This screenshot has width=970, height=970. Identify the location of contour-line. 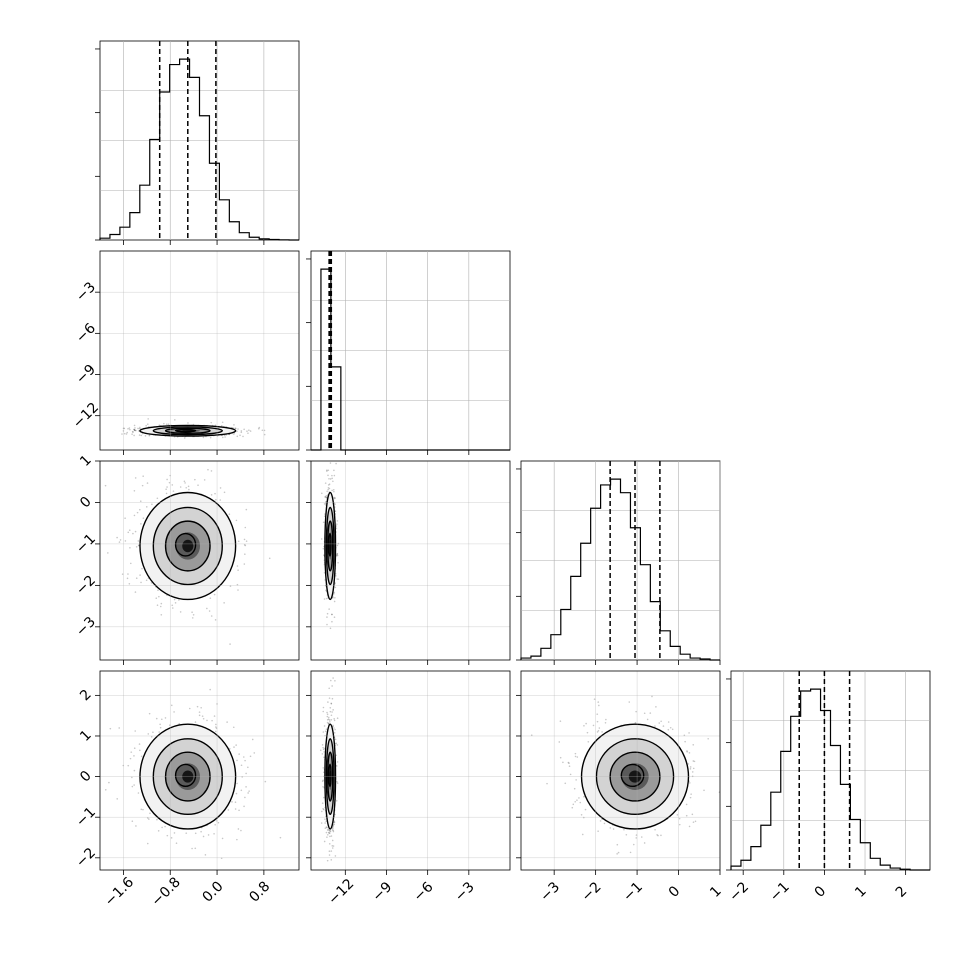
(188, 430).